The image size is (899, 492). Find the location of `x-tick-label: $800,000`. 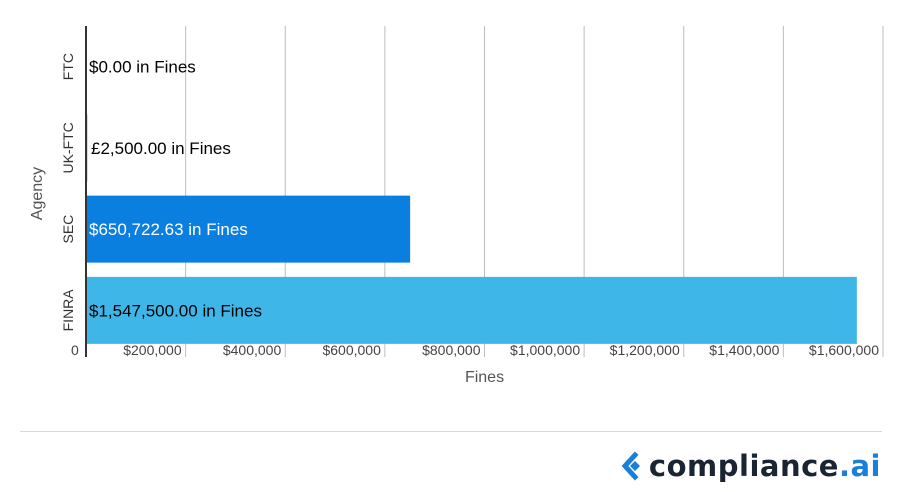

x-tick-label: $800,000 is located at coordinates (451, 350).